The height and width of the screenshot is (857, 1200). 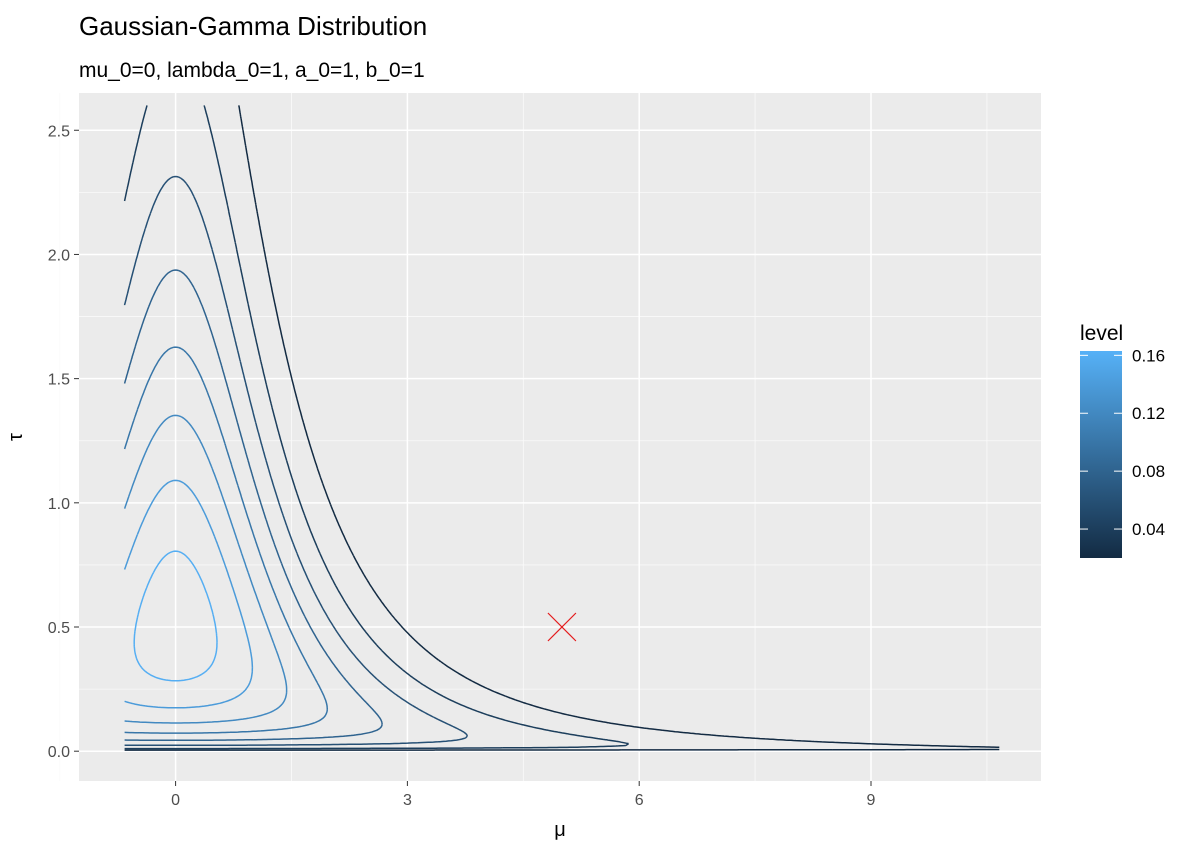 What do you see at coordinates (59, 131) in the screenshot?
I see `y-tick-label: 2.5` at bounding box center [59, 131].